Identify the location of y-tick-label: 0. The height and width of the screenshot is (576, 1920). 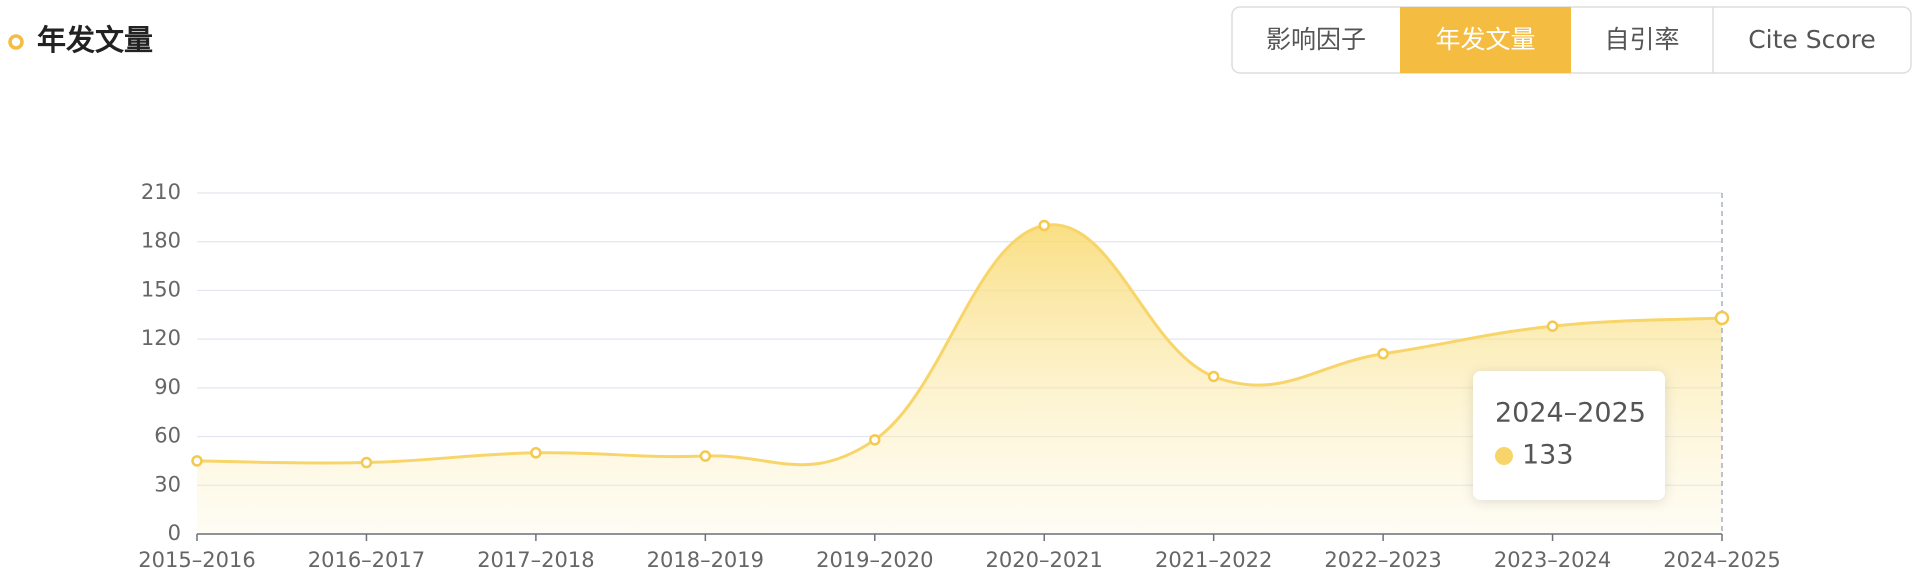
(174, 533).